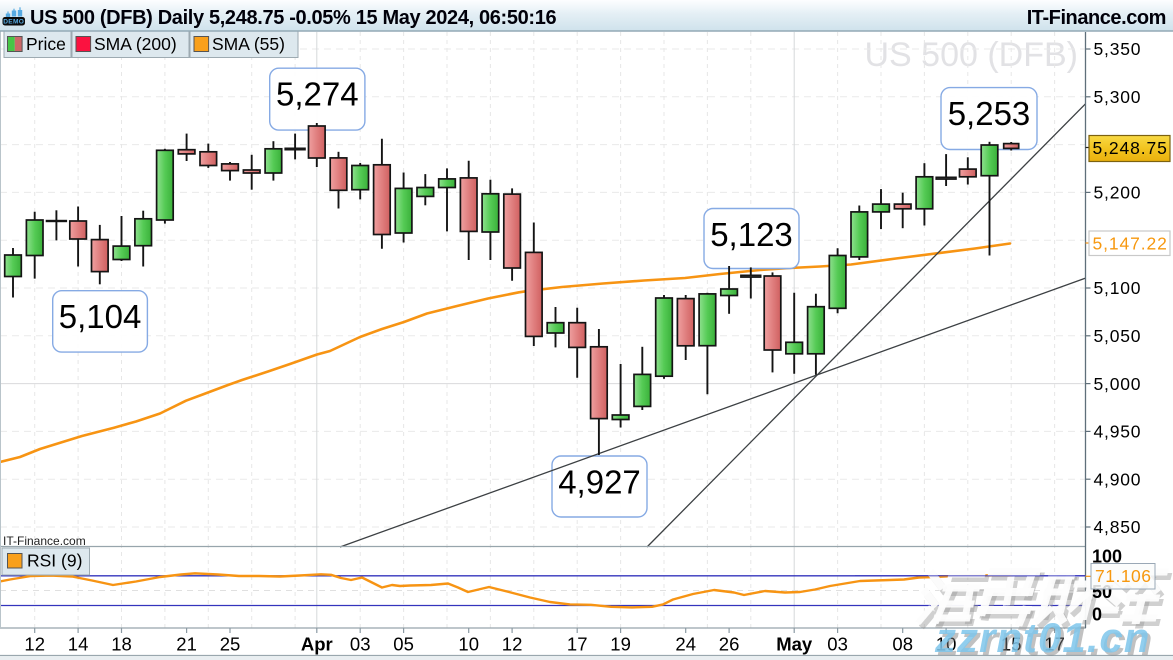 The width and height of the screenshot is (1173, 660). Describe the element at coordinates (620, 644) in the screenshot. I see `svg-text: 19` at that location.